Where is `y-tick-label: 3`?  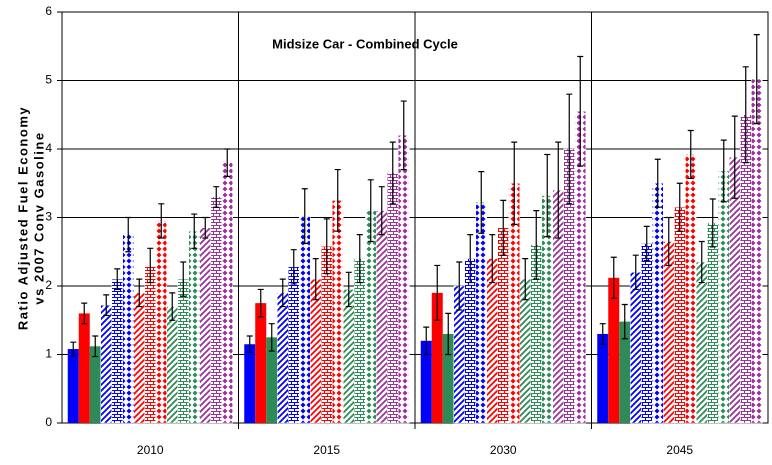 y-tick-label: 3 is located at coordinates (48, 217).